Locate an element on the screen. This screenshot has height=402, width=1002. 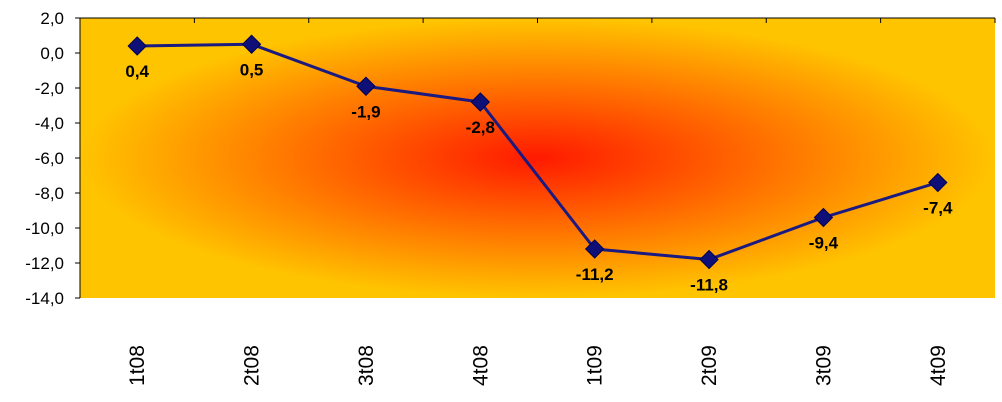
x-category-label: 1t08 is located at coordinates (137, 365).